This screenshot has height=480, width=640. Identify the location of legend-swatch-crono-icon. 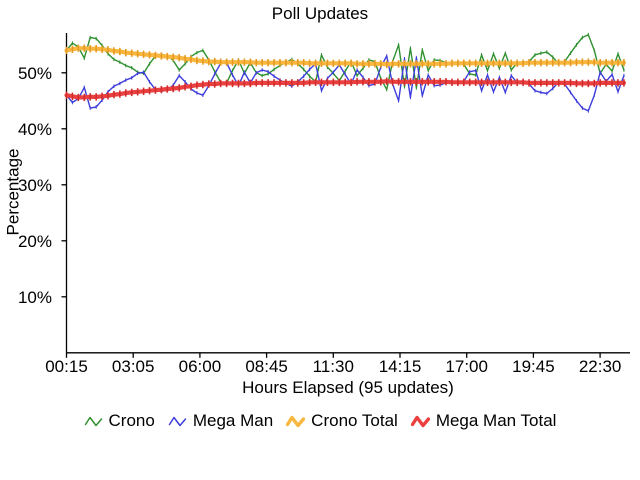
(93, 421).